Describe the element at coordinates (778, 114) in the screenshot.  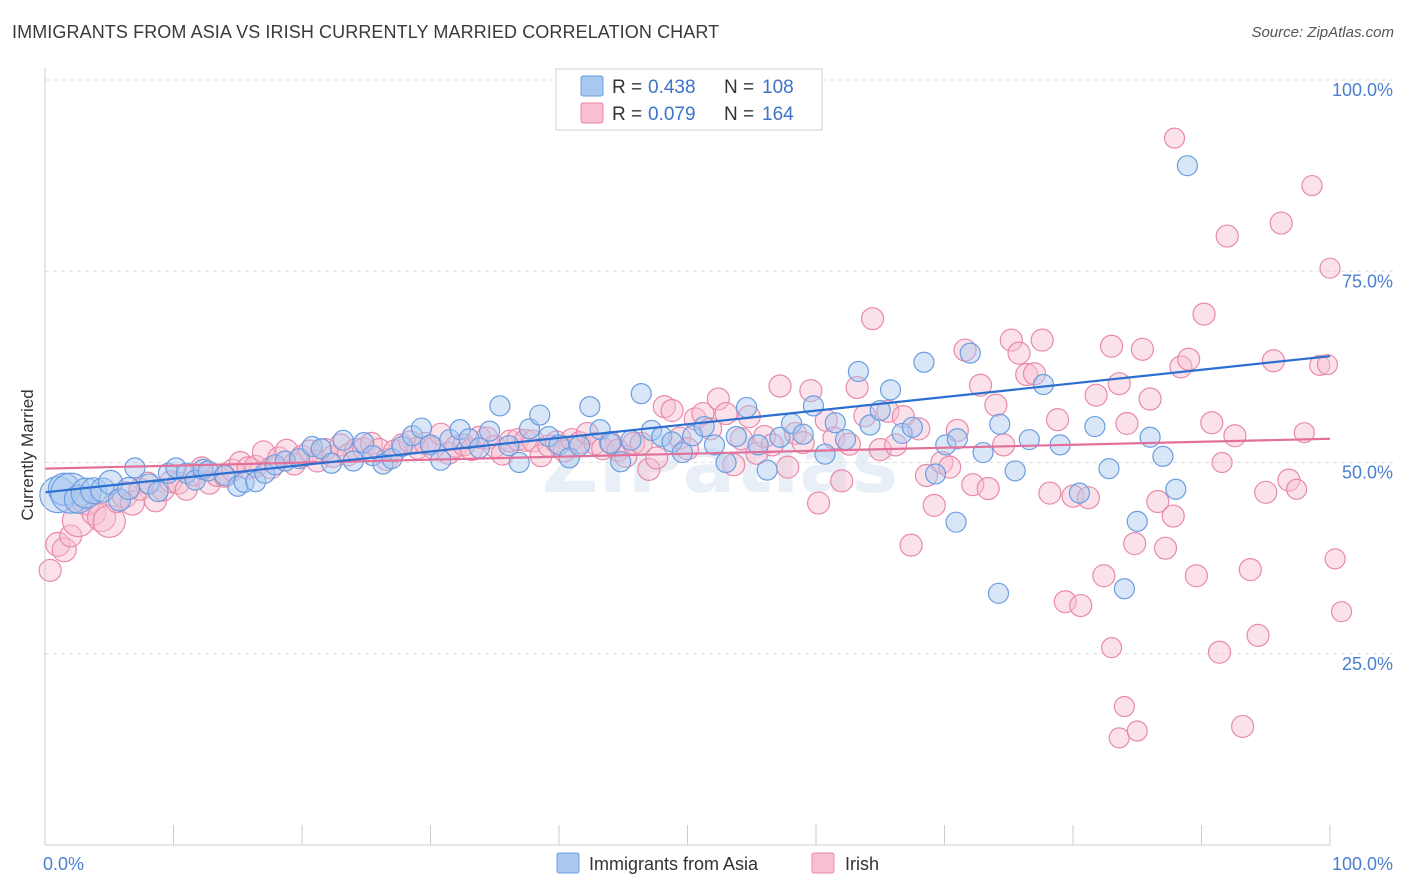
I see `legend-n-value-irish: 164` at that location.